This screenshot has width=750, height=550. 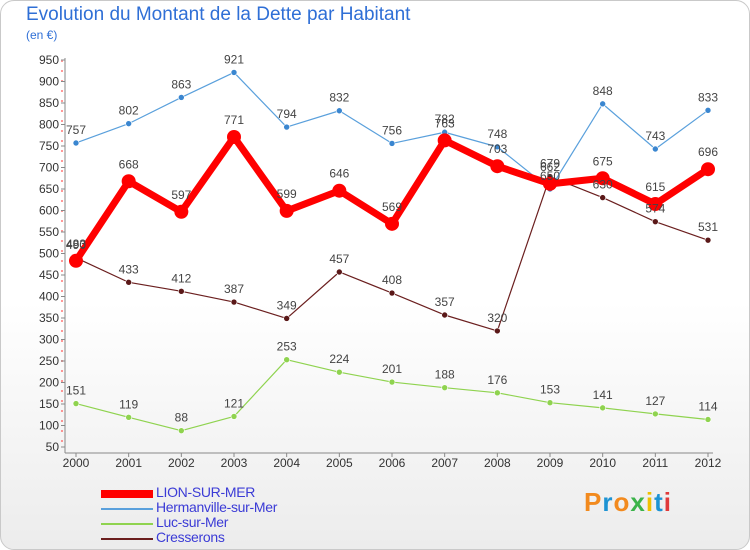 I want to click on data-label-lion-sur-mer: 569, so click(x=392, y=207).